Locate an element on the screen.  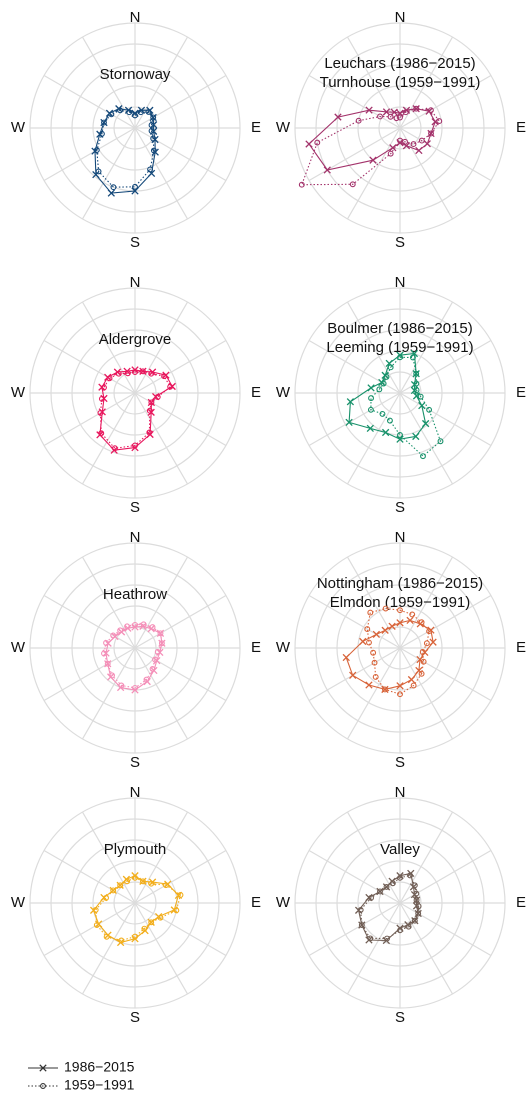
chart-title: Nottingham (1986−2015) is located at coordinates (400, 583).